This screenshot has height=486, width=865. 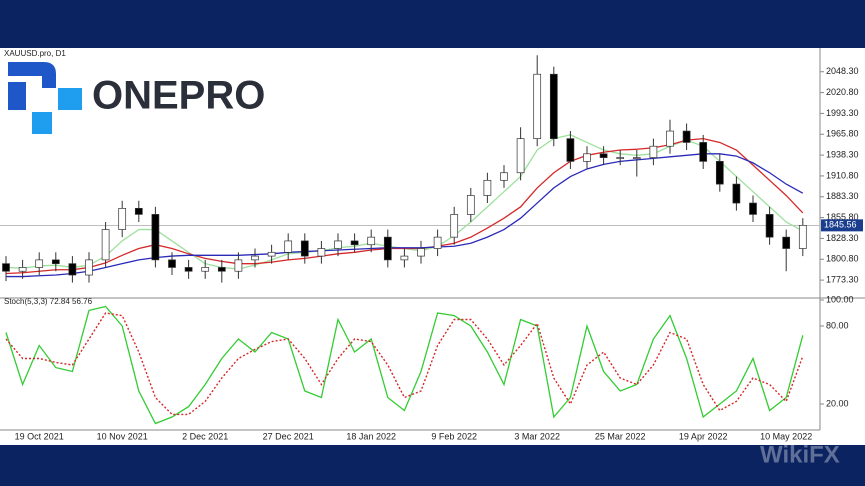 I want to click on x-tick-label: 10 May 2022, so click(x=786, y=436).